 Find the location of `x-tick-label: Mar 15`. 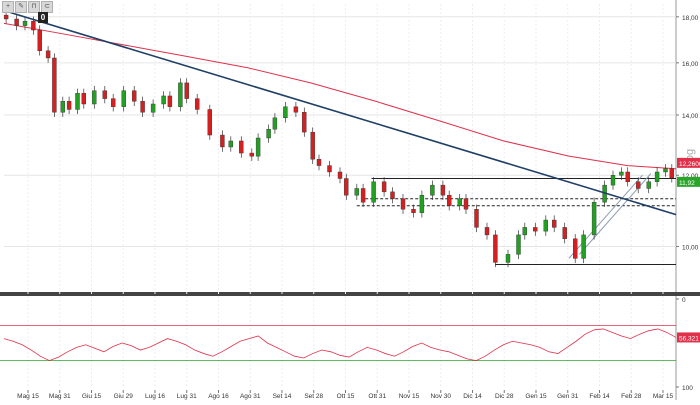

x-tick-label: Mar 15 is located at coordinates (663, 396).